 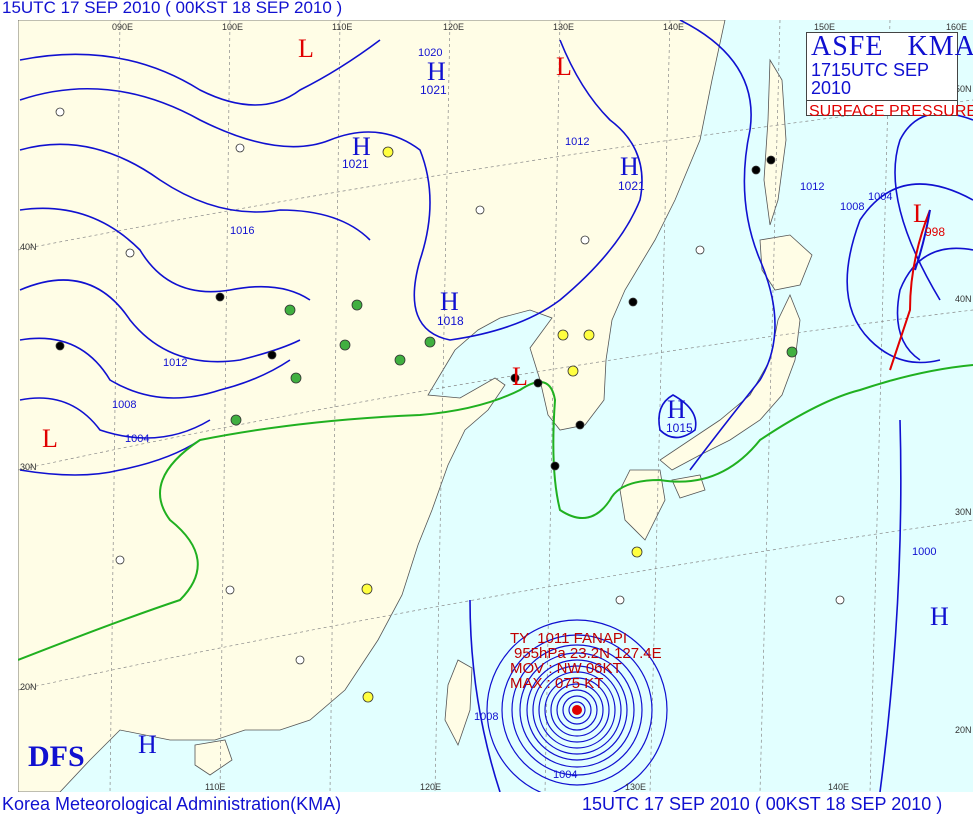 What do you see at coordinates (458, 703) in the screenshot?
I see `taiwan` at bounding box center [458, 703].